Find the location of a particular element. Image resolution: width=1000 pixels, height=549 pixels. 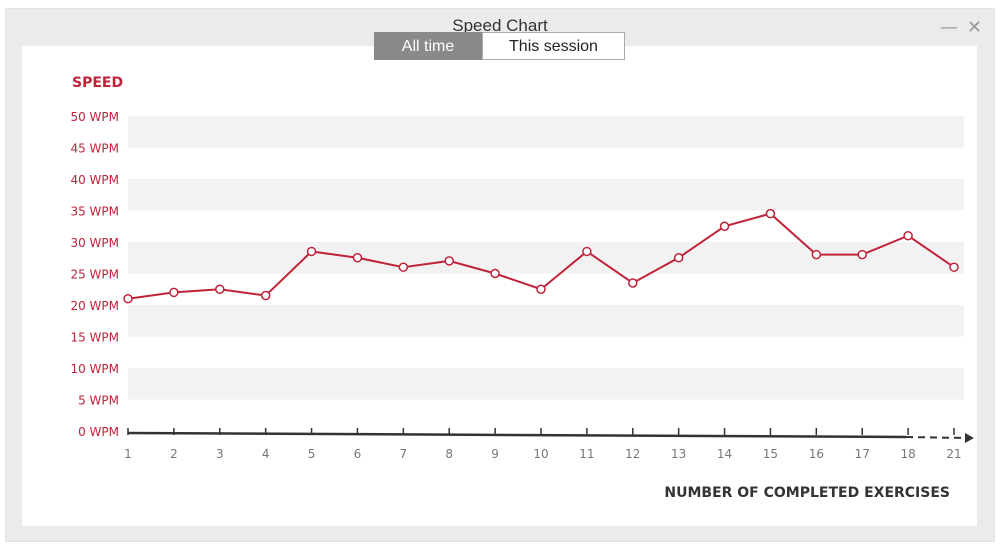

x-tick-label: 1 is located at coordinates (128, 454).